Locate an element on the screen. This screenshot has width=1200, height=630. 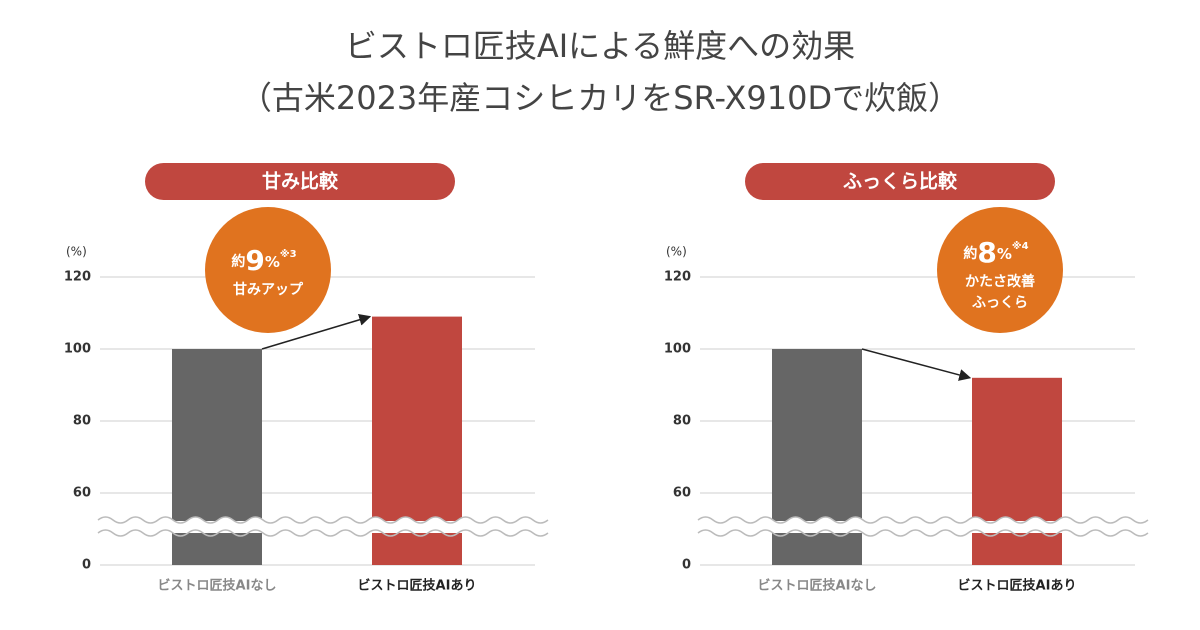
annotation-value: 約9%※3 is located at coordinates (263, 260).